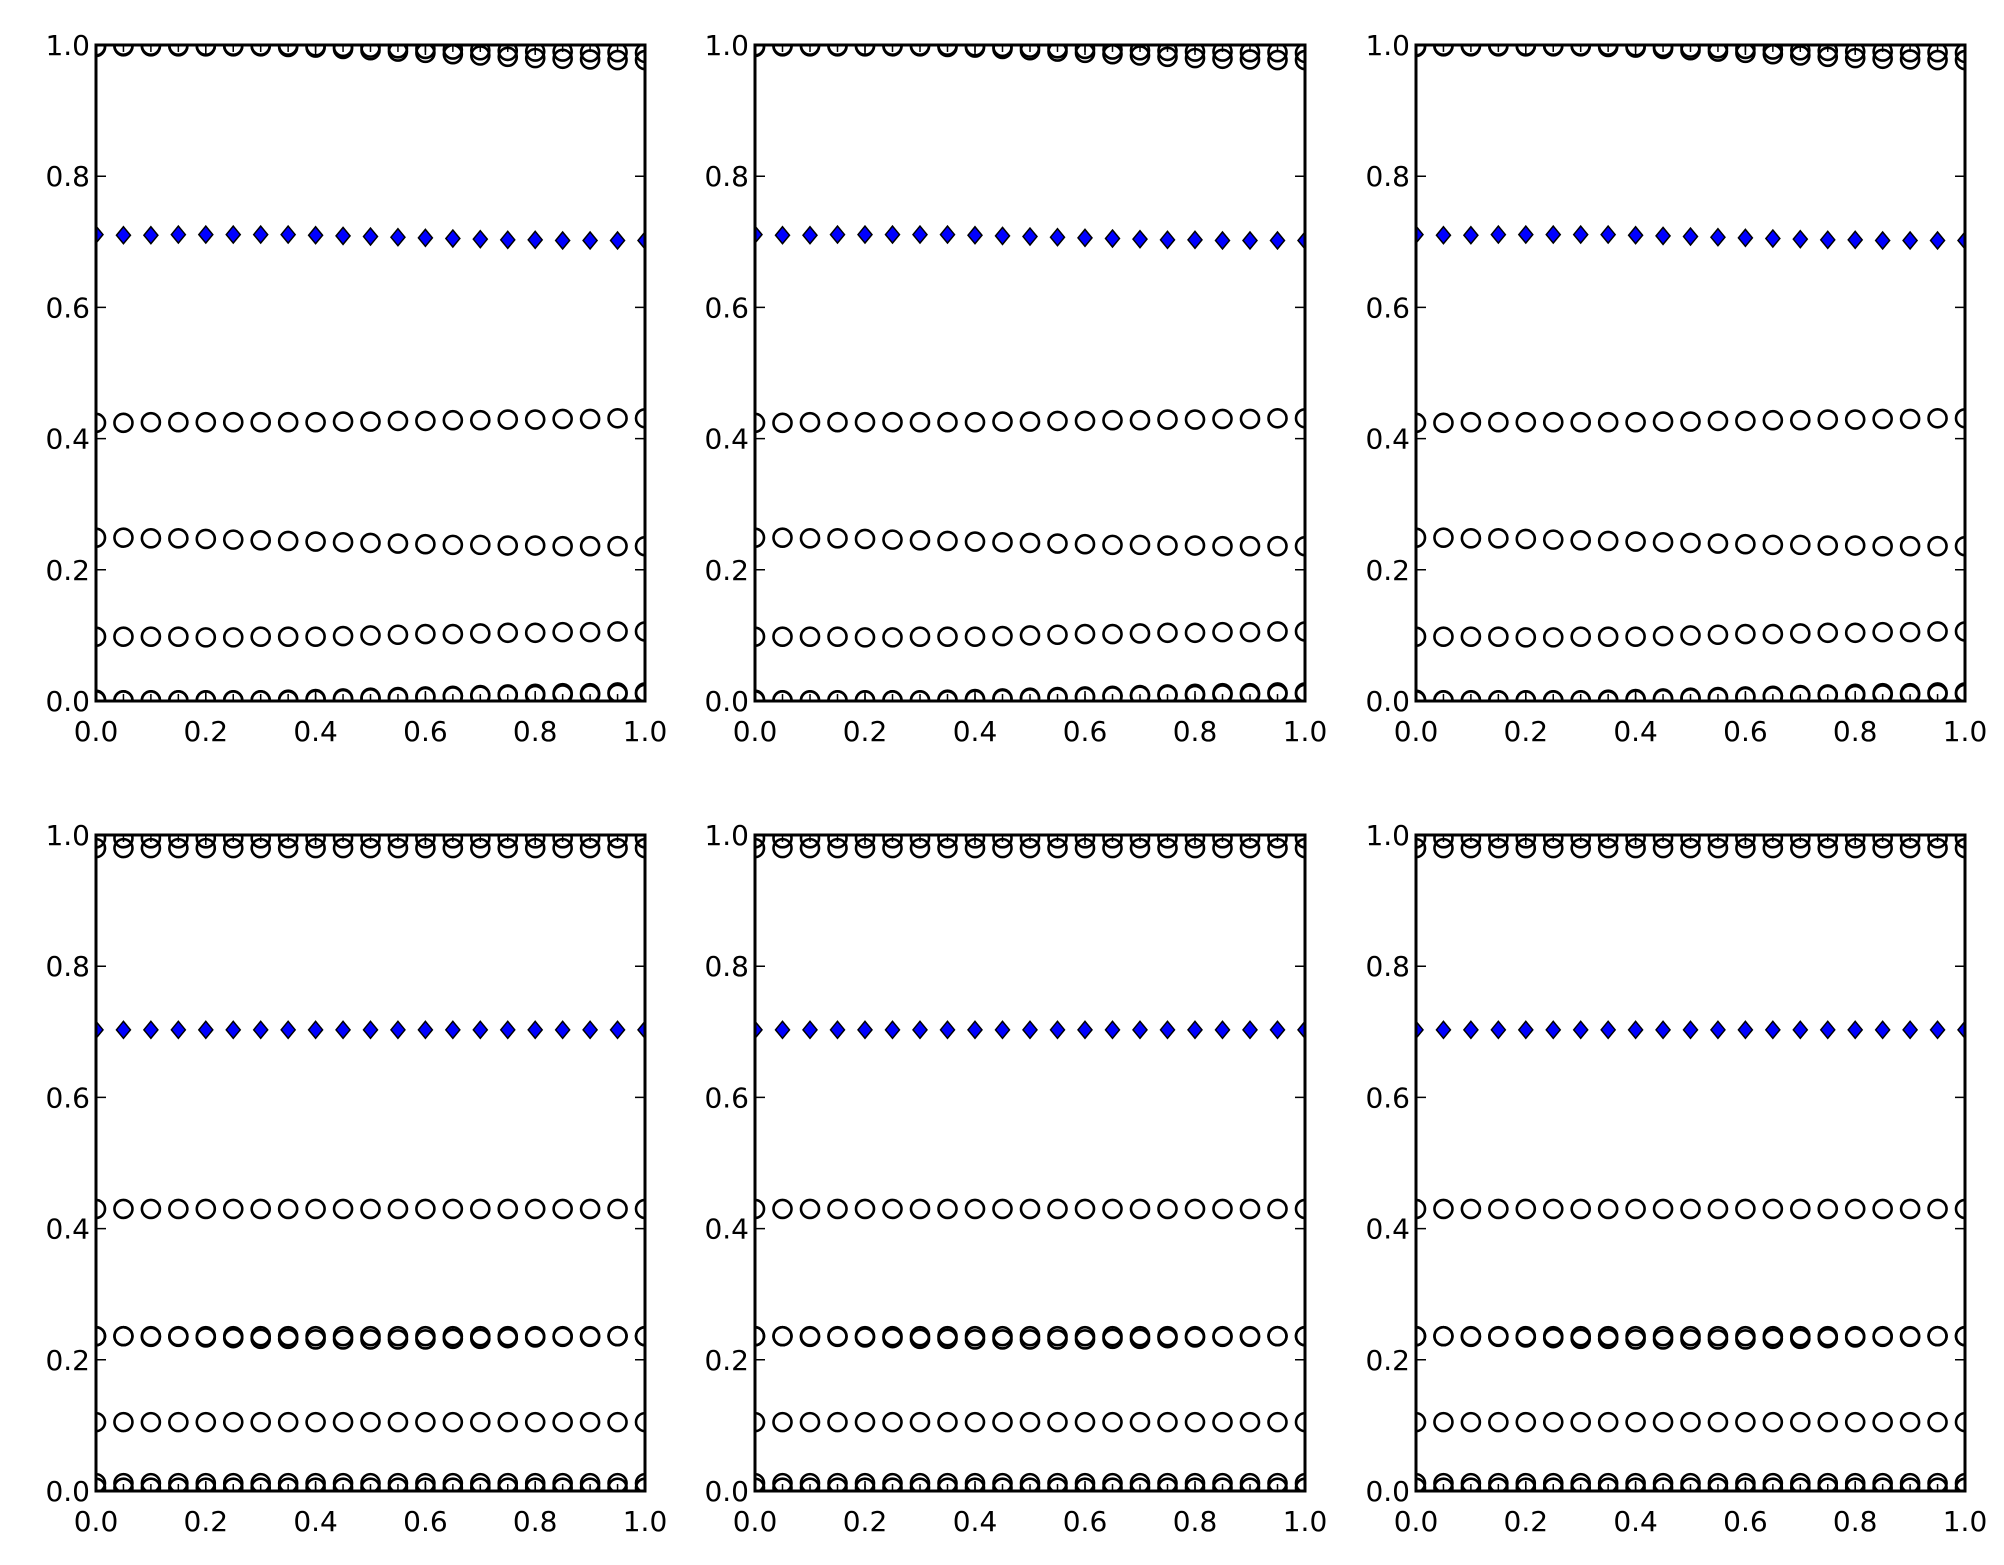 The width and height of the screenshot is (2004, 1565). I want to click on subplot-1: 0.0 0.2 0.4 0.6 0.8 1.0 0.0 0.2 0.4 0.6 0.8 1.0, so click(356, 388).